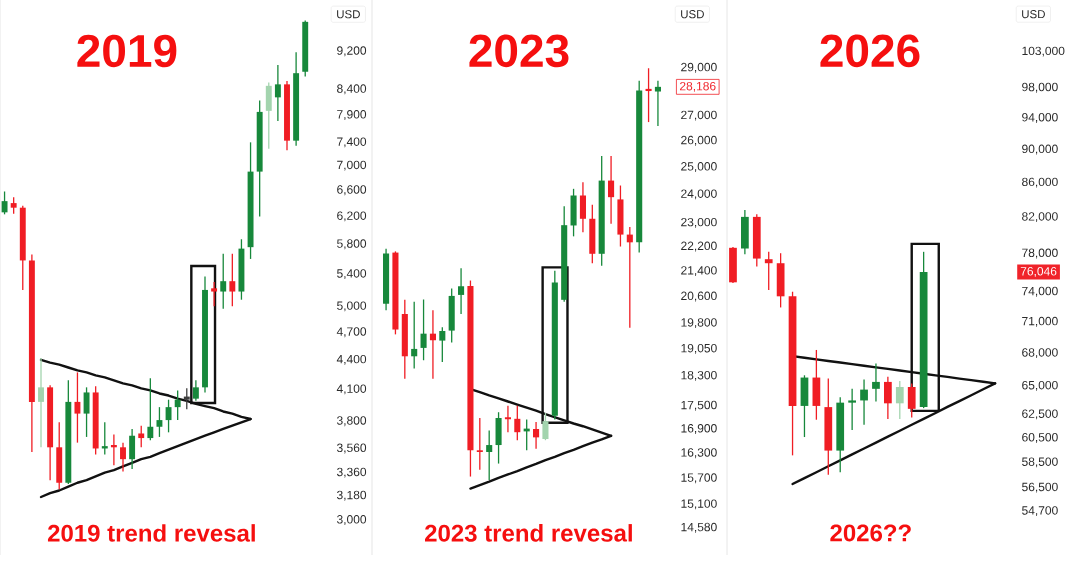  Describe the element at coordinates (699, 453) in the screenshot. I see `y-tick-label: 16,300` at that location.